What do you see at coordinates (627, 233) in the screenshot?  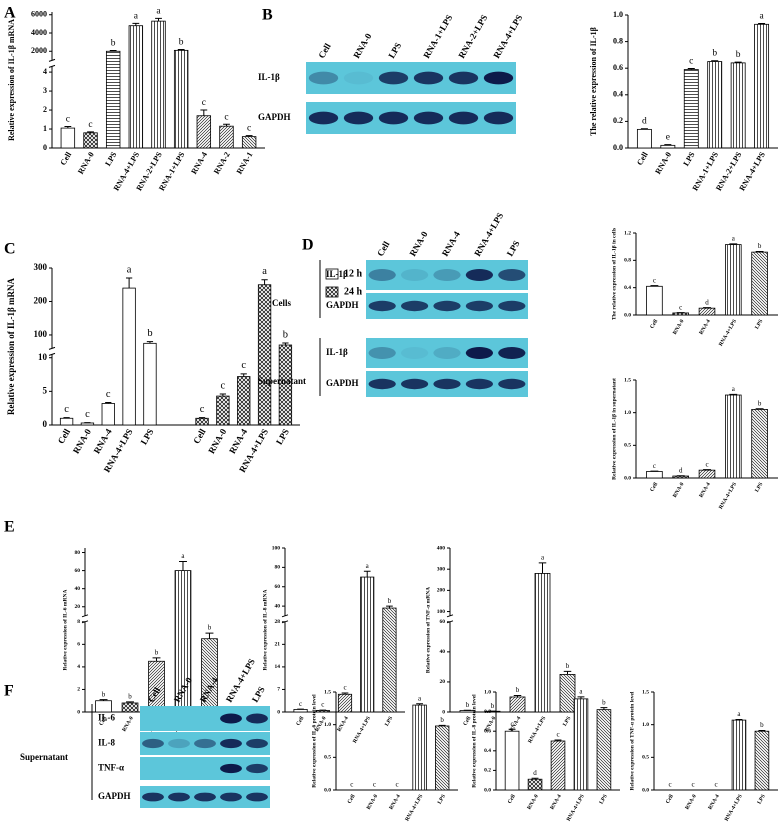 I see `y-tick-label: 1.2` at bounding box center [627, 233].